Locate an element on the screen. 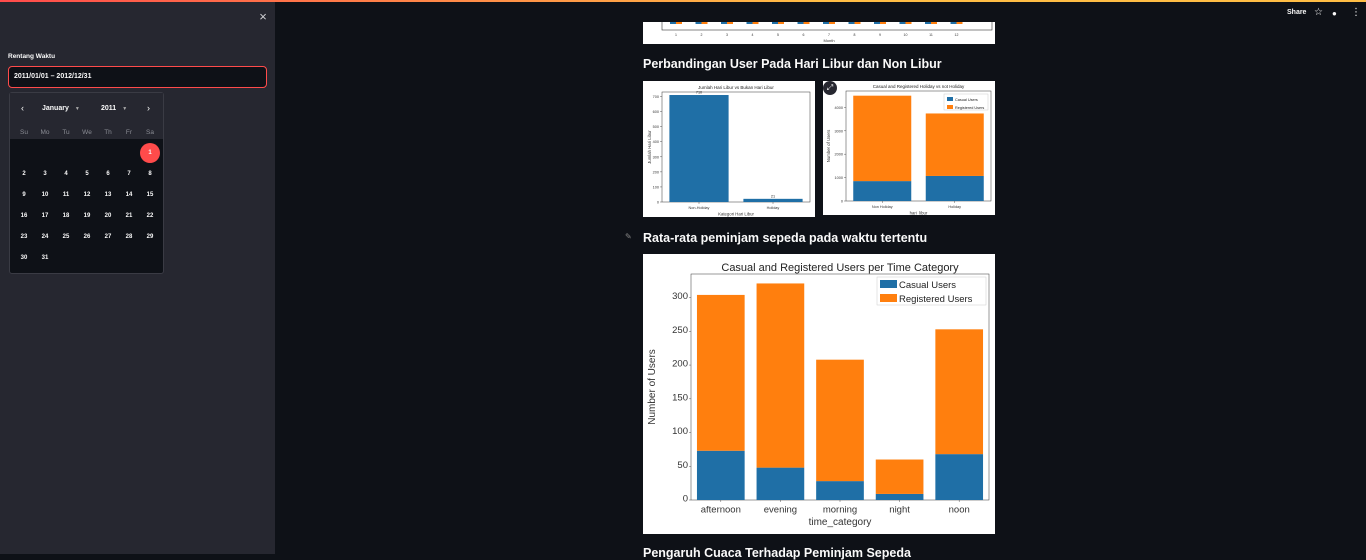 This screenshot has width=1366, height=560. x-axis-label: hari_libur is located at coordinates (919, 213).